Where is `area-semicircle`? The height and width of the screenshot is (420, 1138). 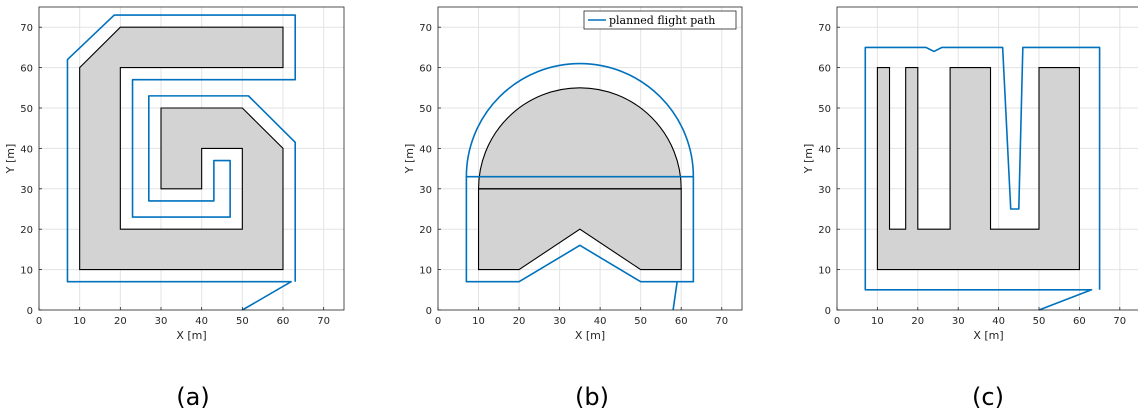
area-semicircle is located at coordinates (579, 138).